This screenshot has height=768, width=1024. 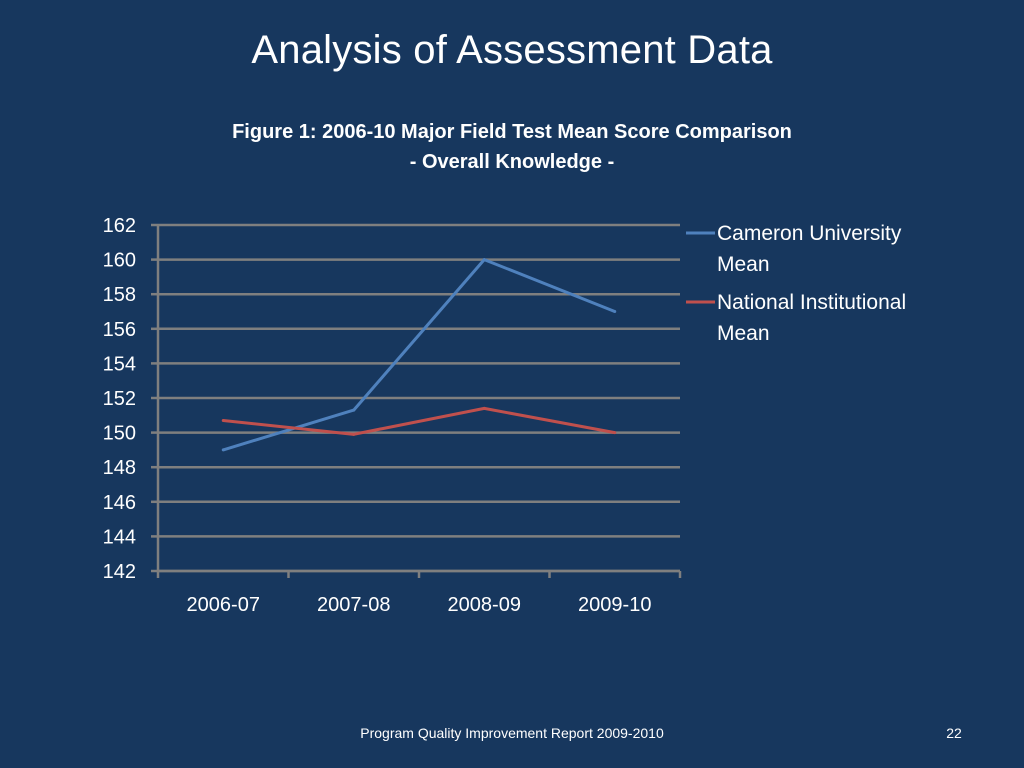 What do you see at coordinates (119, 434) in the screenshot?
I see `y-tick-label: 150` at bounding box center [119, 434].